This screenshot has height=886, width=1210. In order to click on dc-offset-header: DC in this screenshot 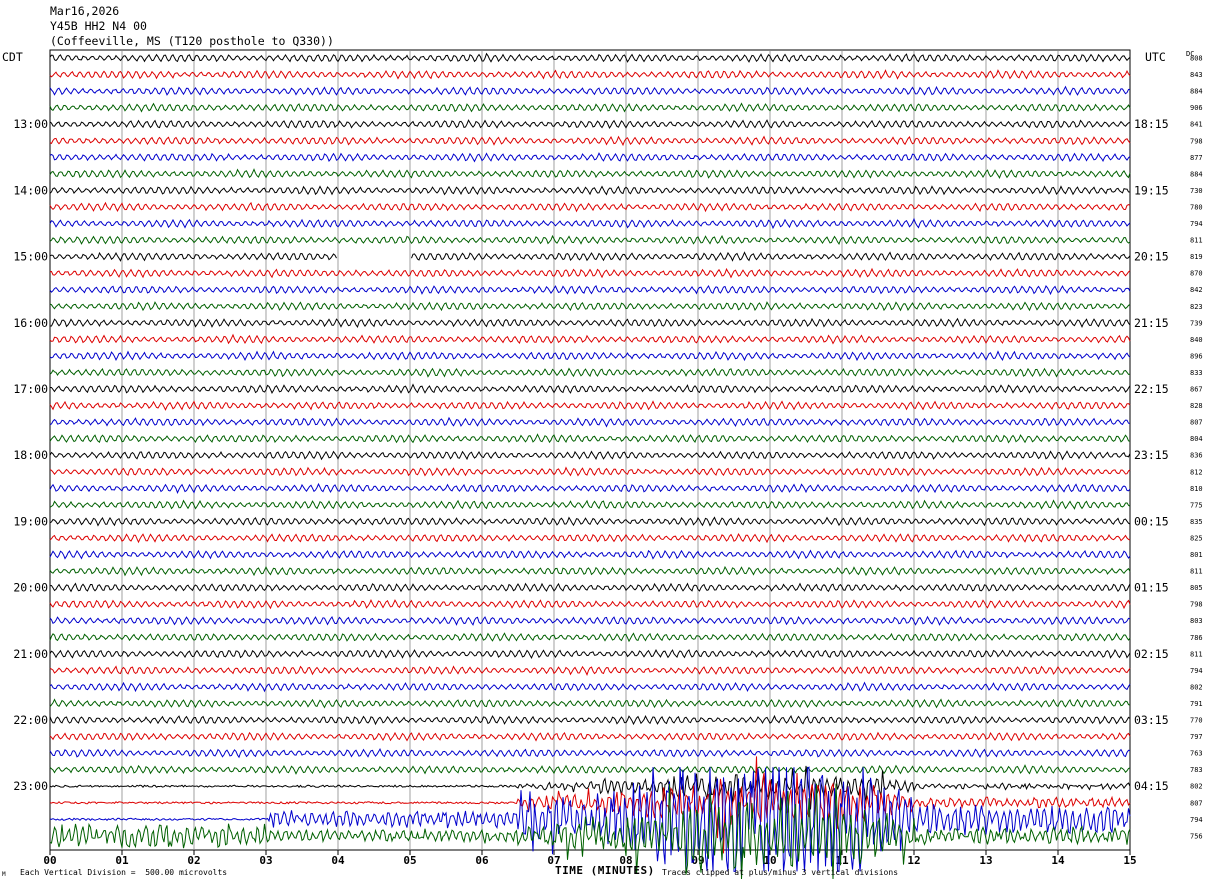, I will do `click(1190, 54)`.